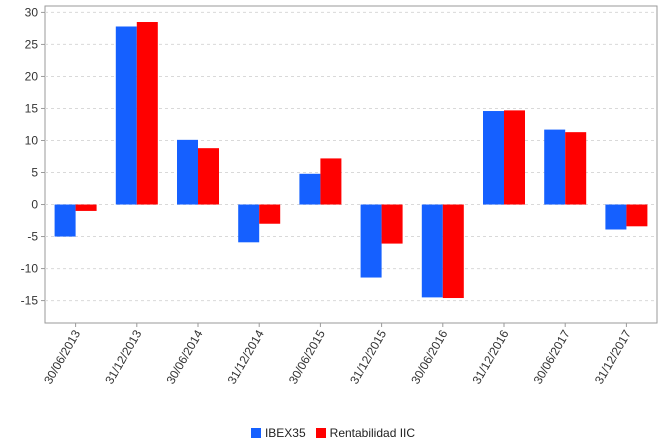 The width and height of the screenshot is (666, 447). I want to click on x-tick-label: 30/06/2017, so click(552, 356).